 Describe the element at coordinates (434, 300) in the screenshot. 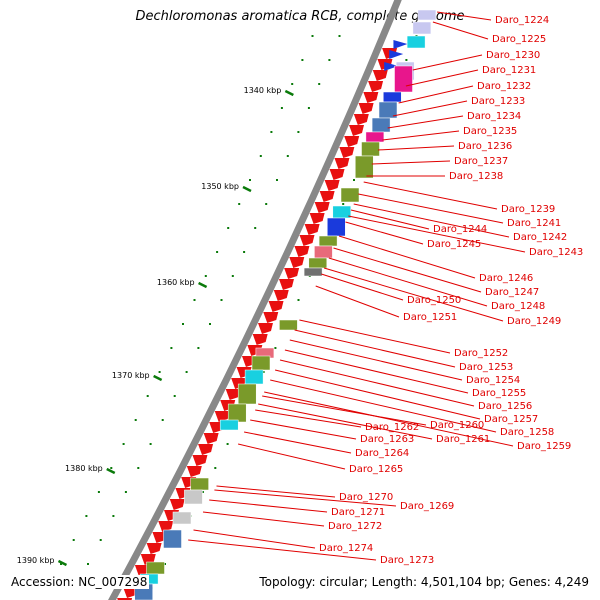

I see `gene-label: Daro_1250` at that location.